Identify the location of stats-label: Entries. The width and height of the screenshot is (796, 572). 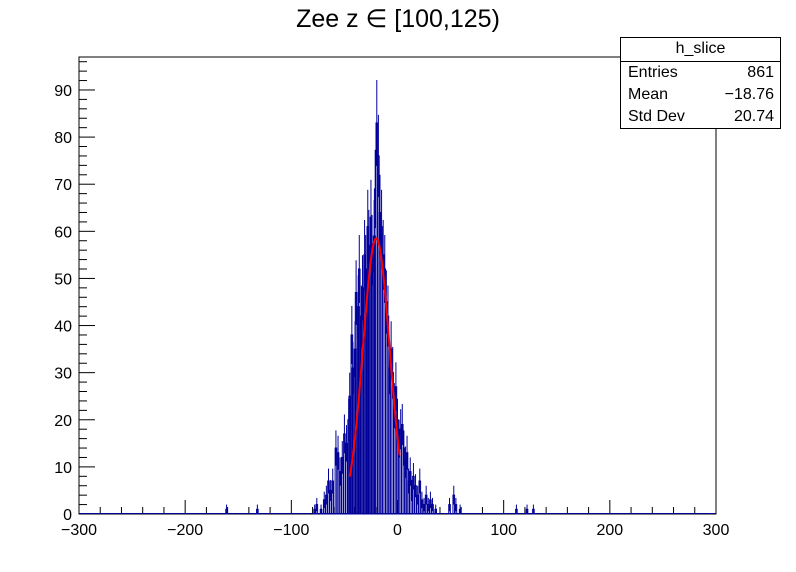
(653, 72).